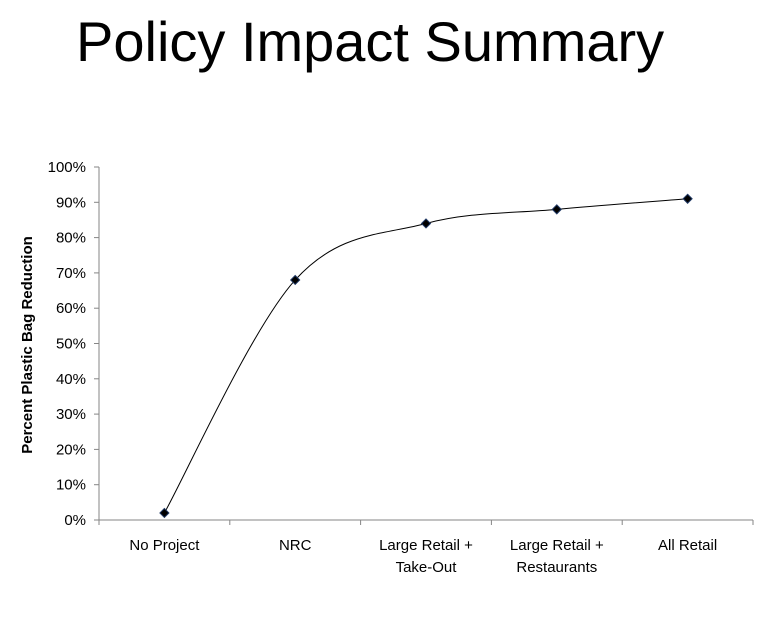 The height and width of the screenshot is (625, 766). I want to click on y-tick-label: 10%, so click(71, 485).